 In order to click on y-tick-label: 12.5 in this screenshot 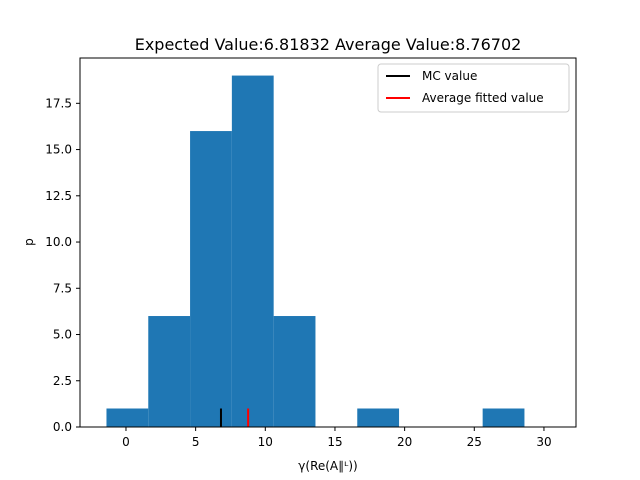, I will do `click(58, 196)`.